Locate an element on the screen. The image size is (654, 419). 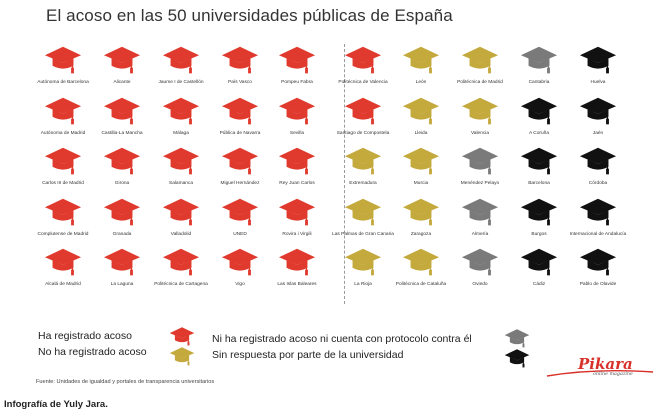
graduation-cap-red-icon is located at coordinates (182, 337).